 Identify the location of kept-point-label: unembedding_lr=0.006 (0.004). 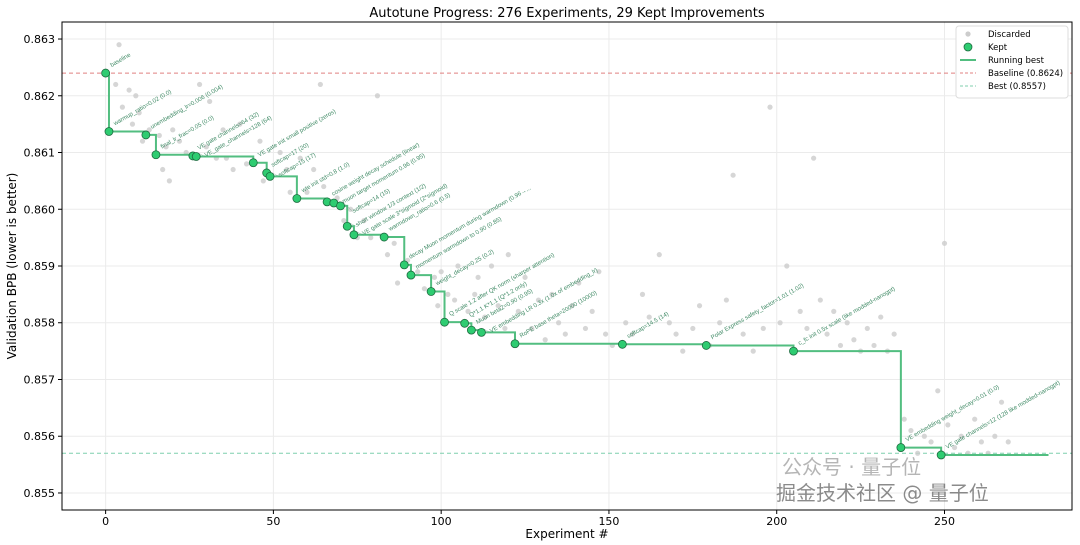
(187, 107).